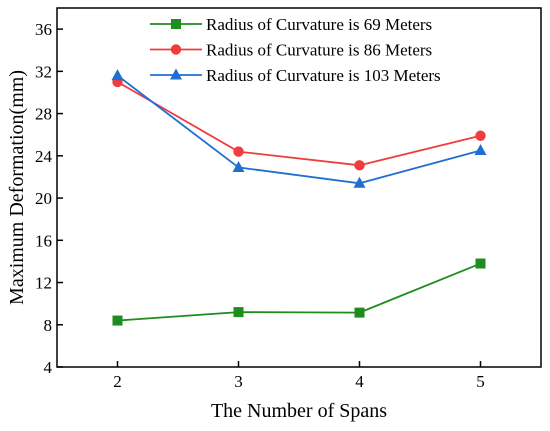  I want to click on legend-label: Radius of Curvature is 69 Meters, so click(319, 24).